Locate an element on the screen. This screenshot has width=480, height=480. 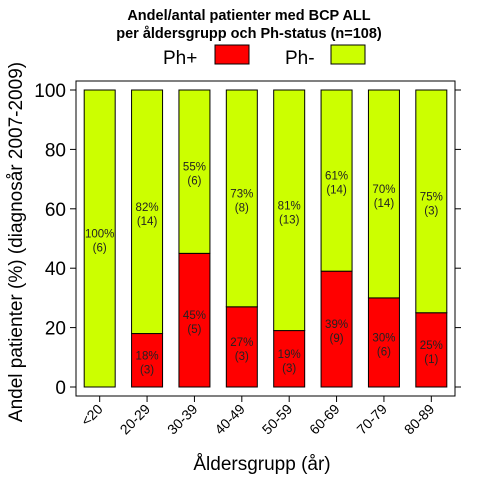
bar-percent-label: 100% is located at coordinates (99, 235).